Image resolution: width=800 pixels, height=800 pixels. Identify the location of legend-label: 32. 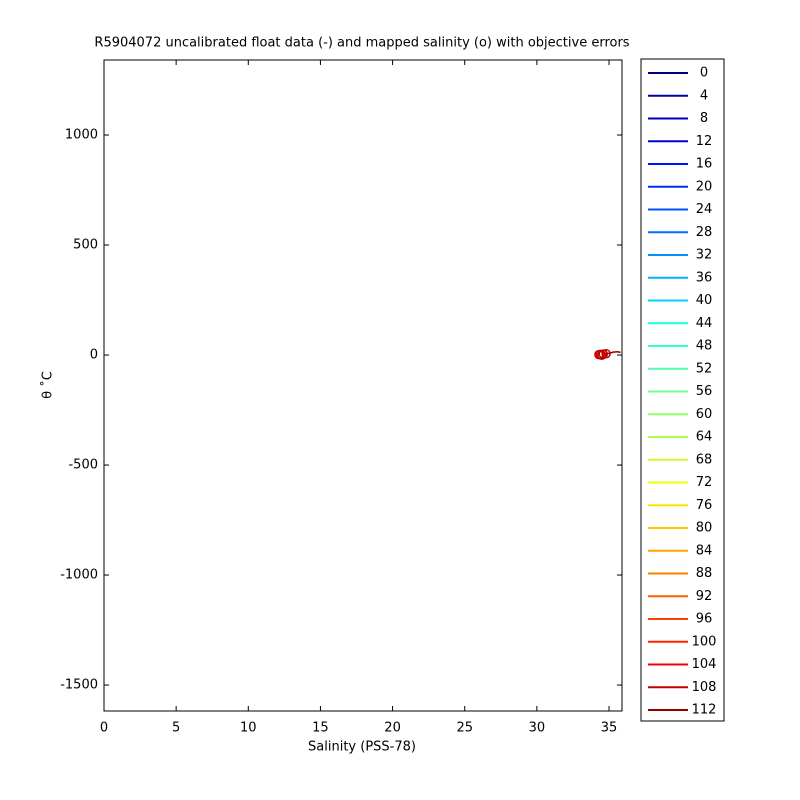
(704, 255).